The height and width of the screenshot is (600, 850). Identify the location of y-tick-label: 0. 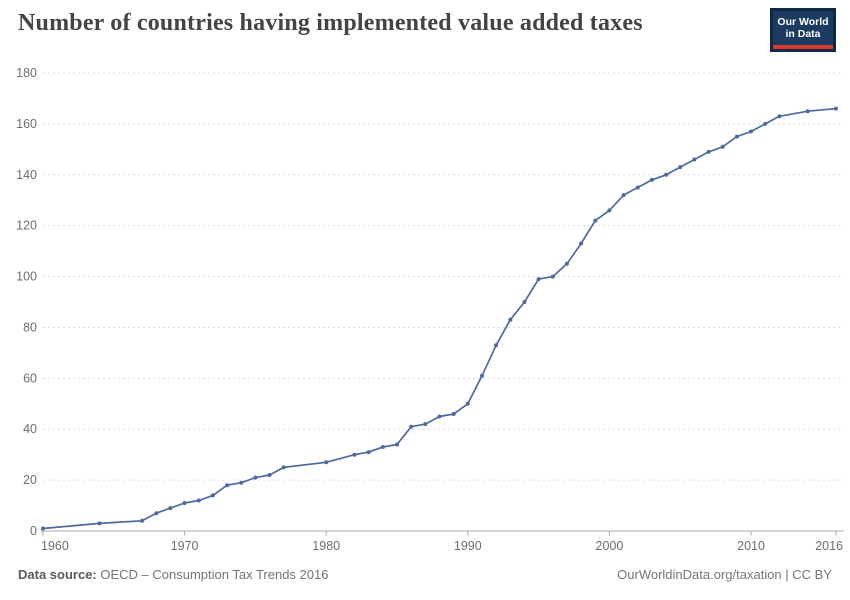
(33, 531).